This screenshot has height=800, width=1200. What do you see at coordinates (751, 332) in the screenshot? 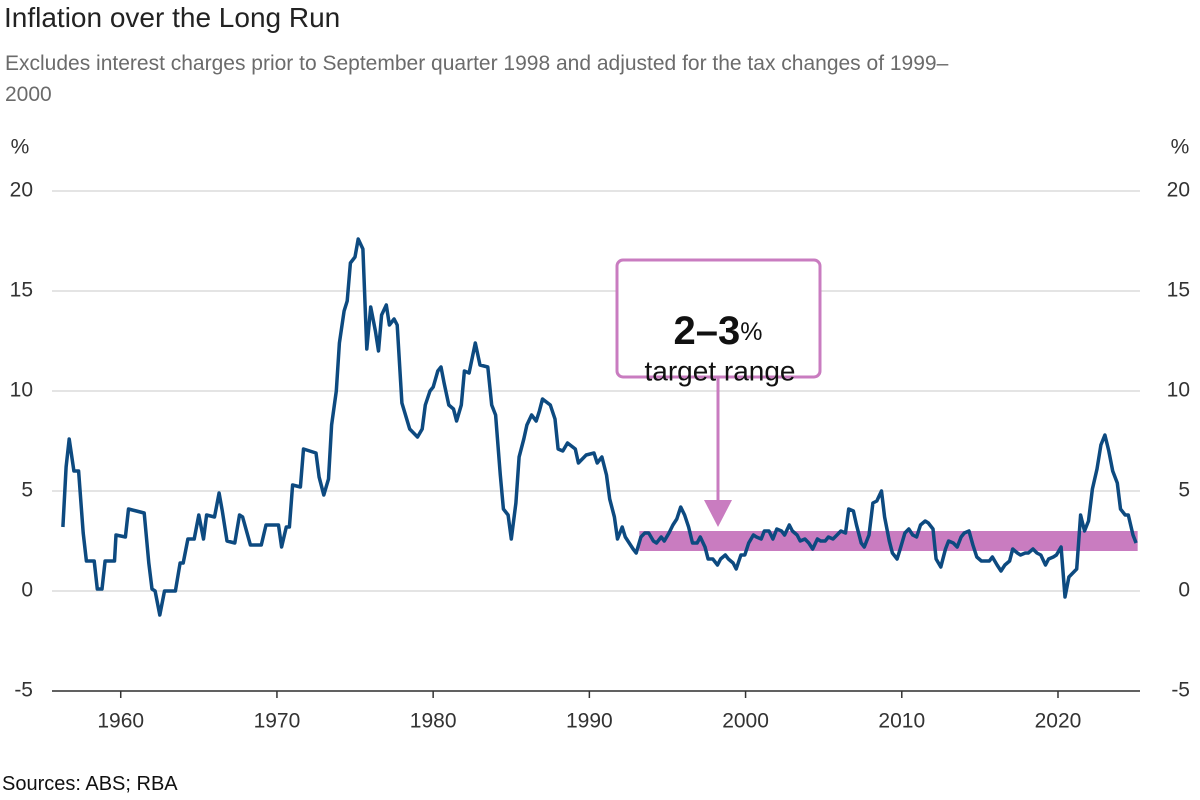
I see `annotation-unit: %` at bounding box center [751, 332].